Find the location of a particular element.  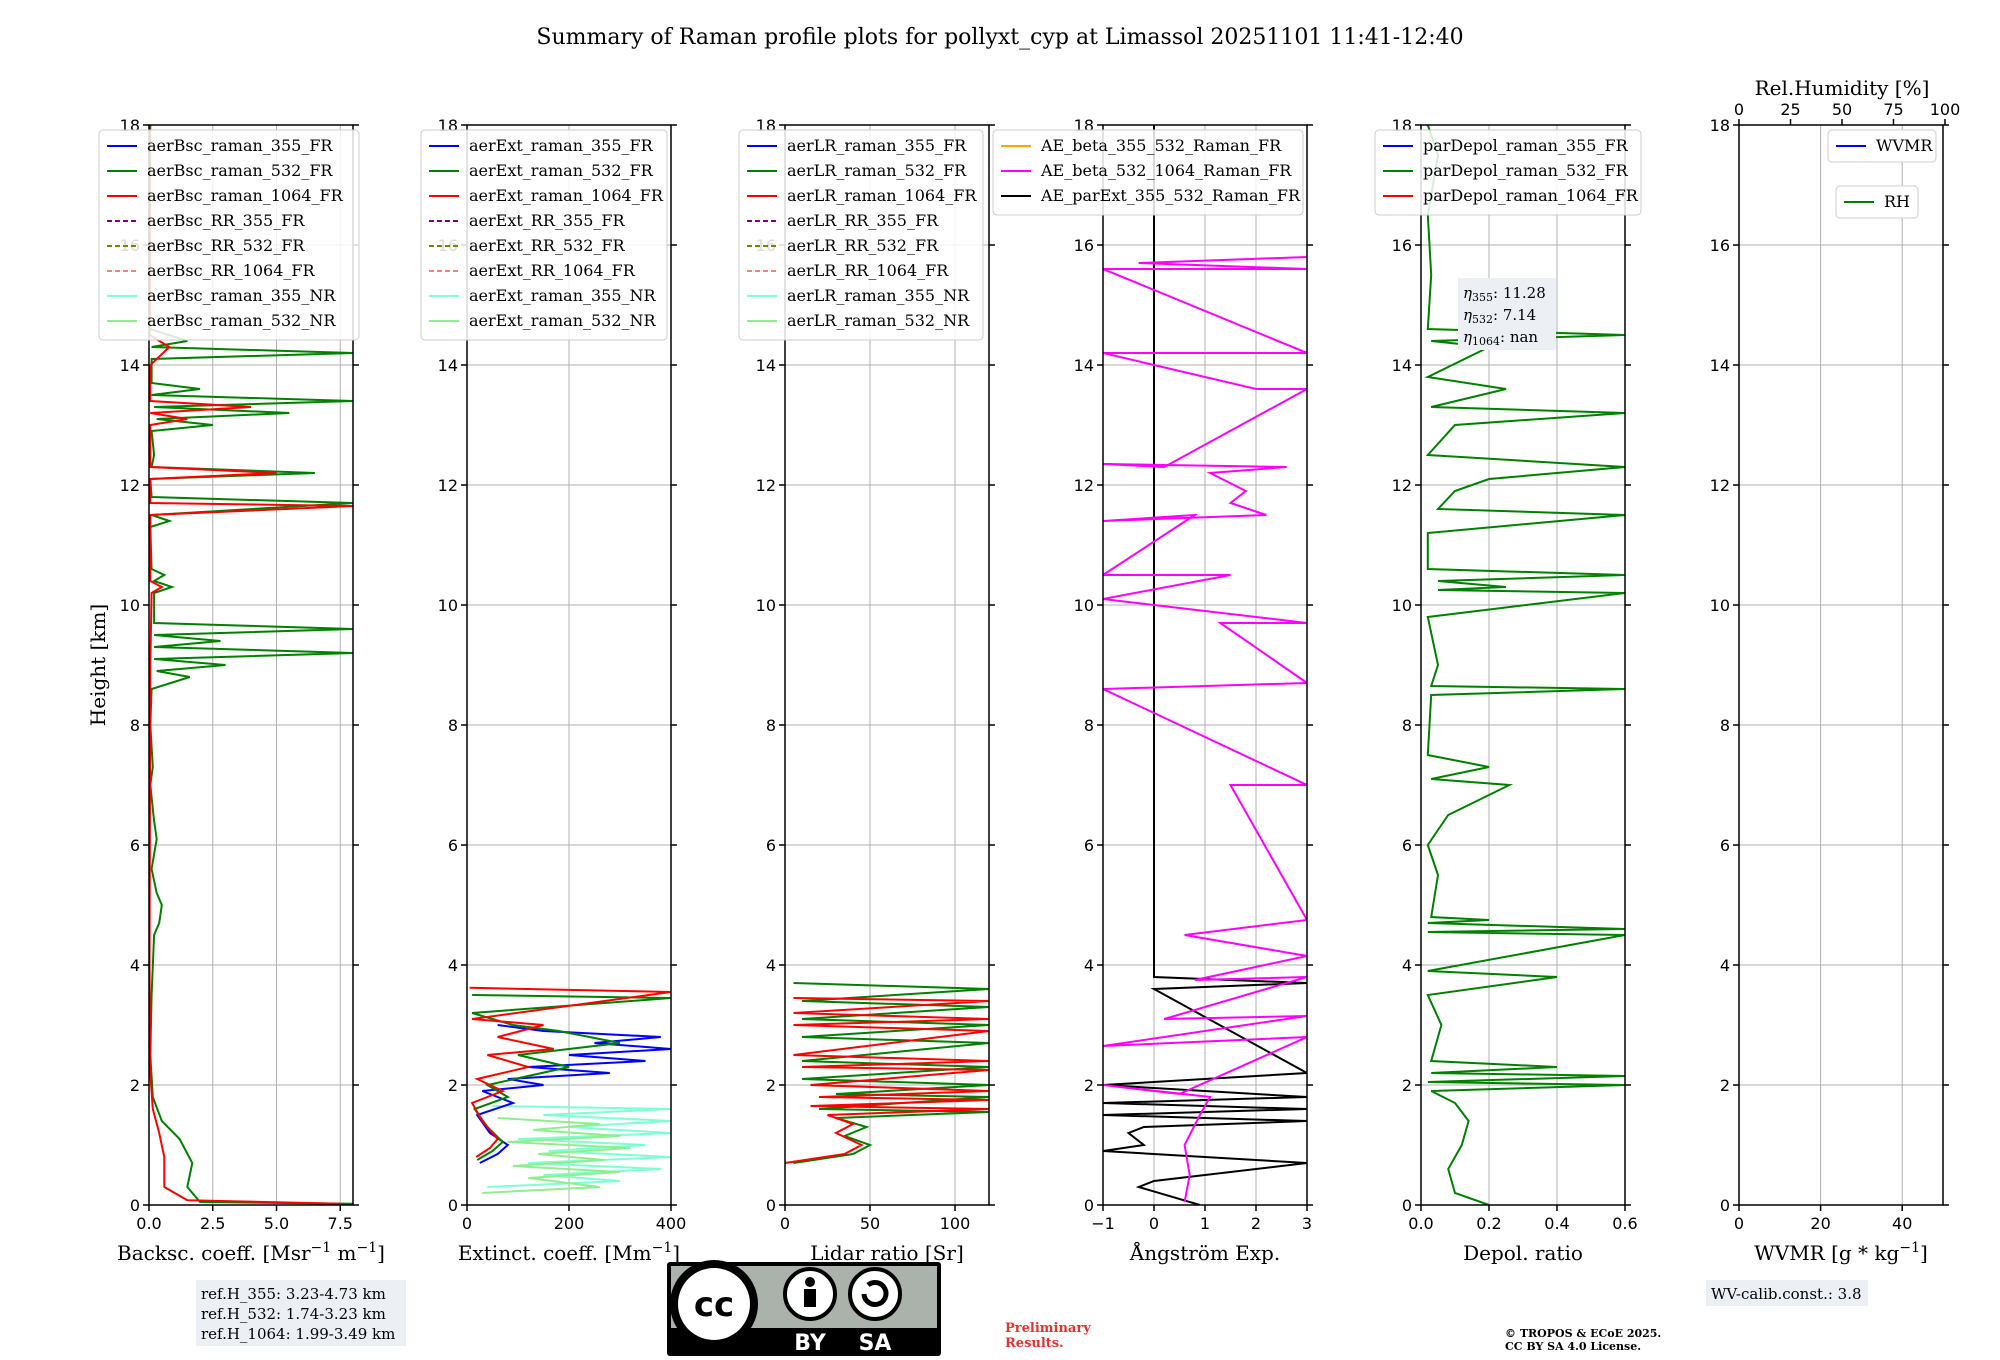

wv-calib-background is located at coordinates (1787, 1293).